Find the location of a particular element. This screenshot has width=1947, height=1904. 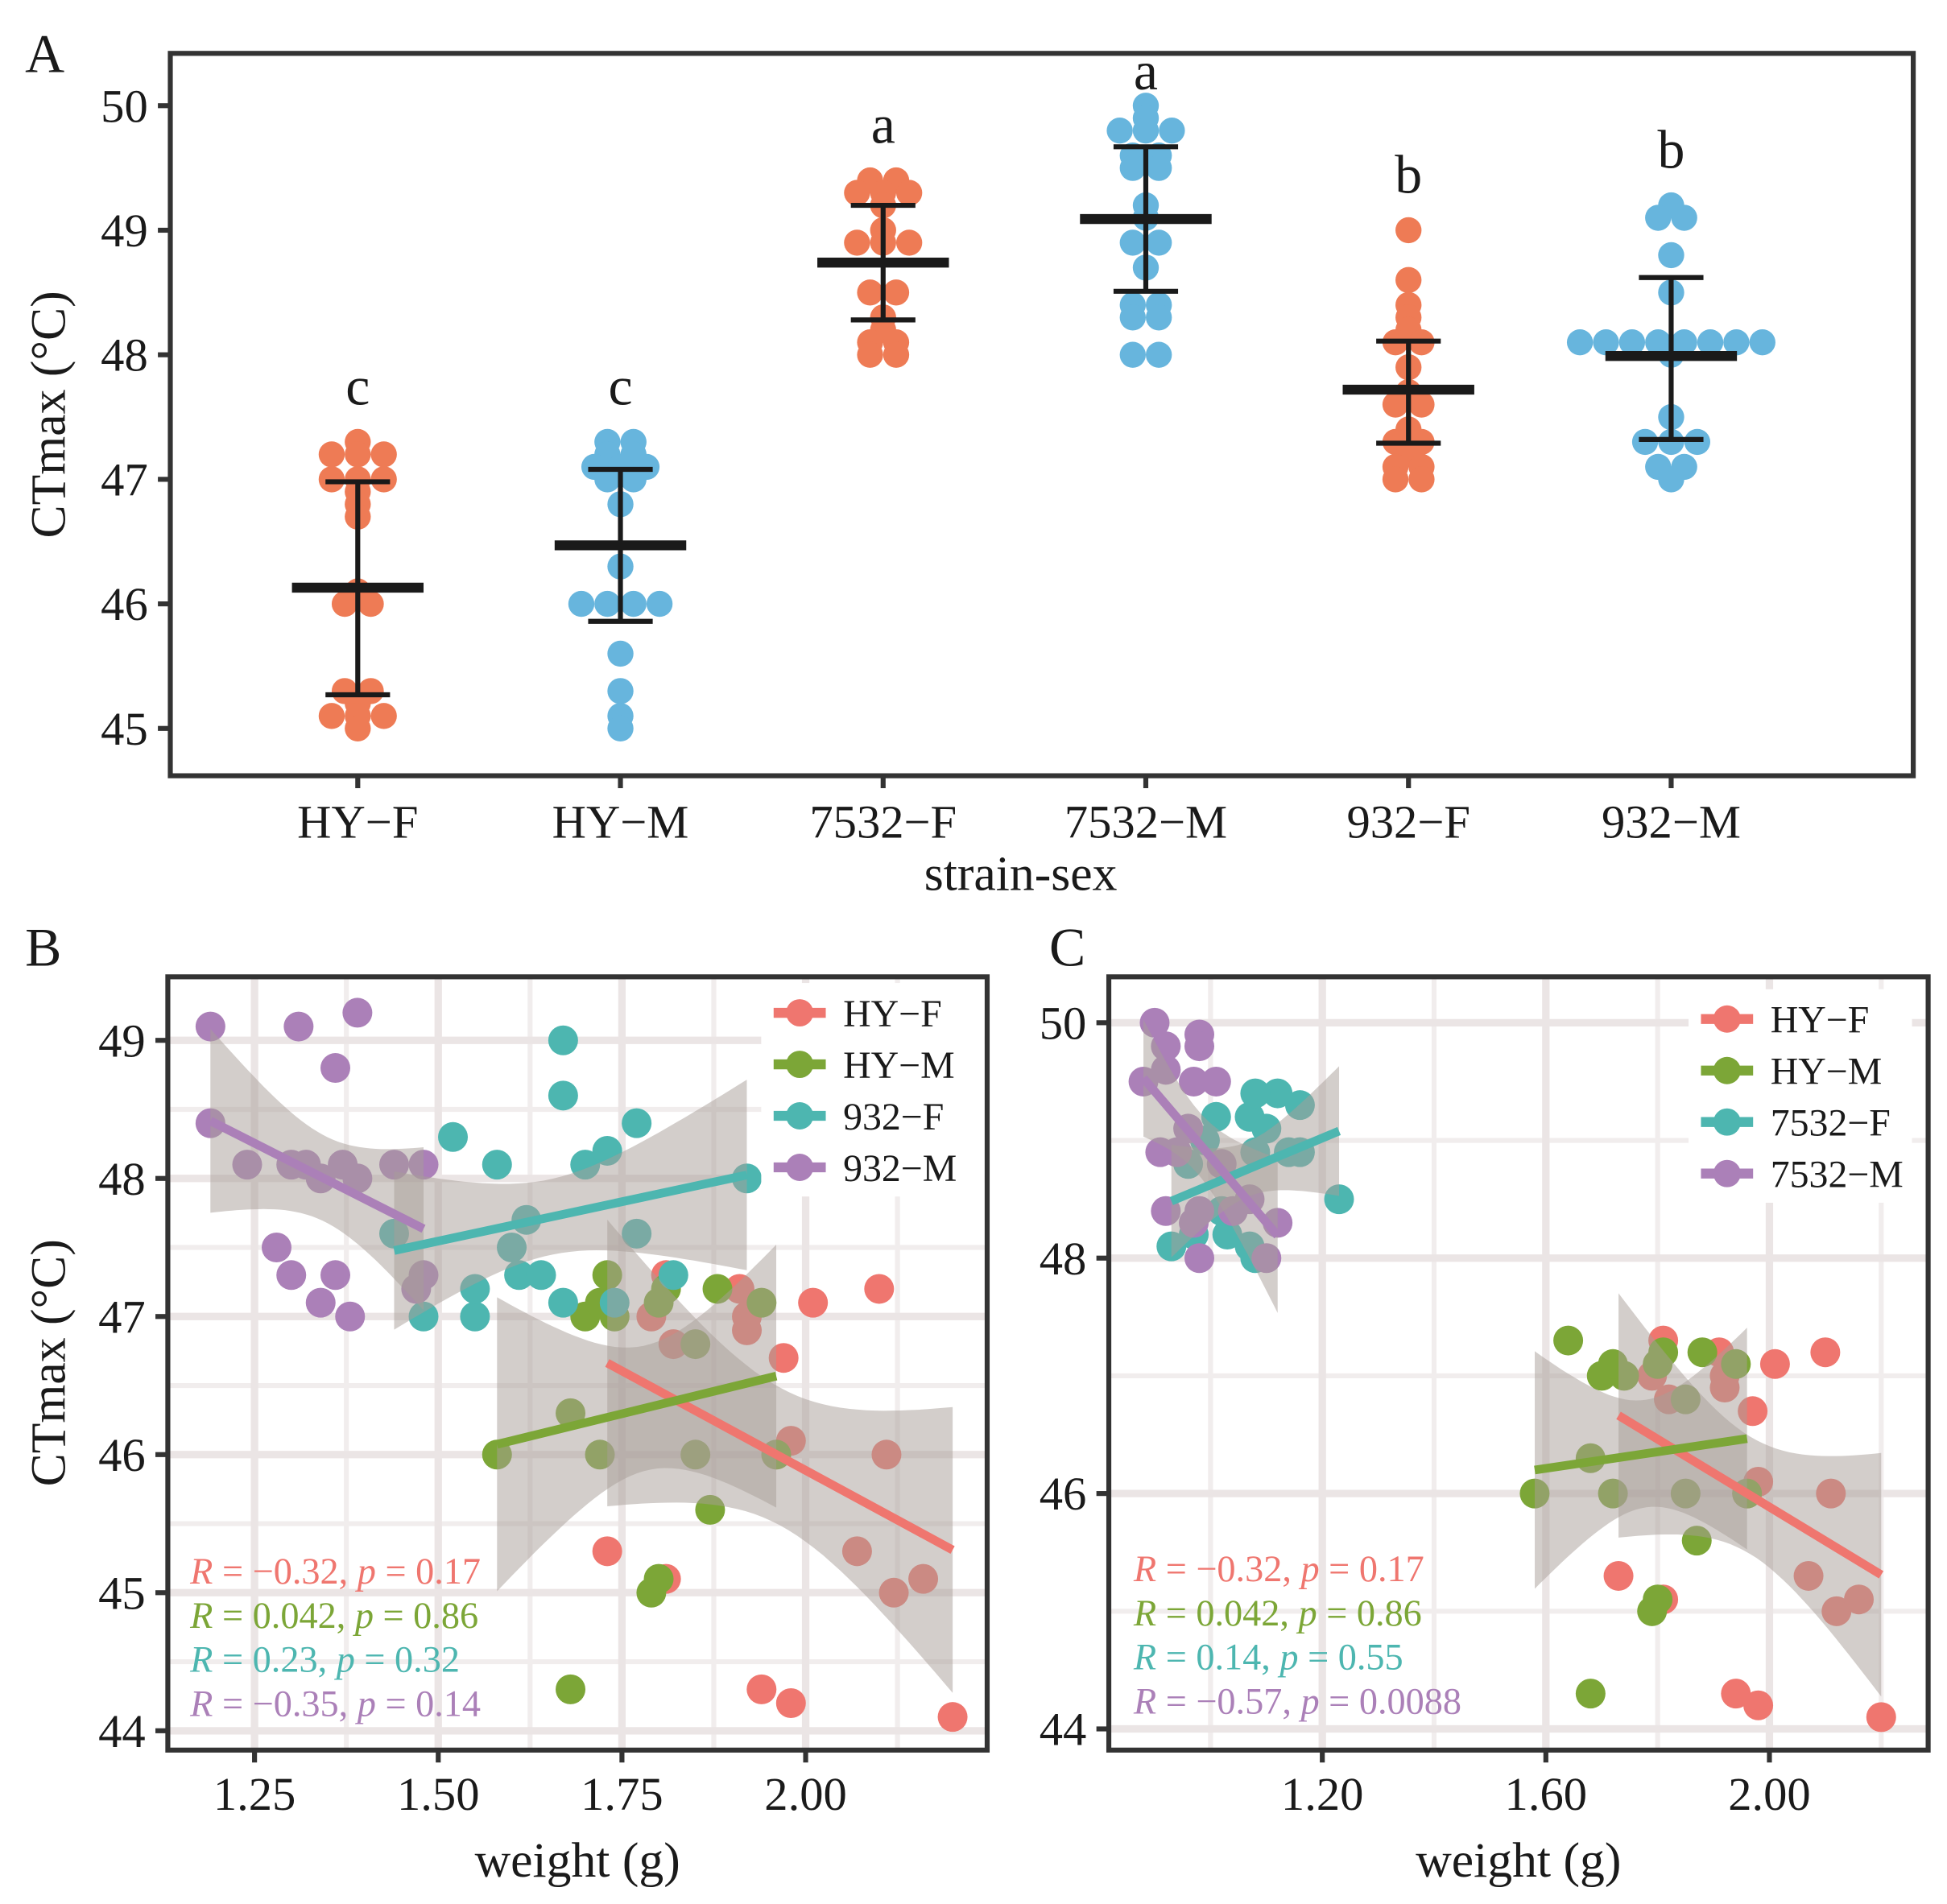

y-tick-label: 44 is located at coordinates (1063, 1730).